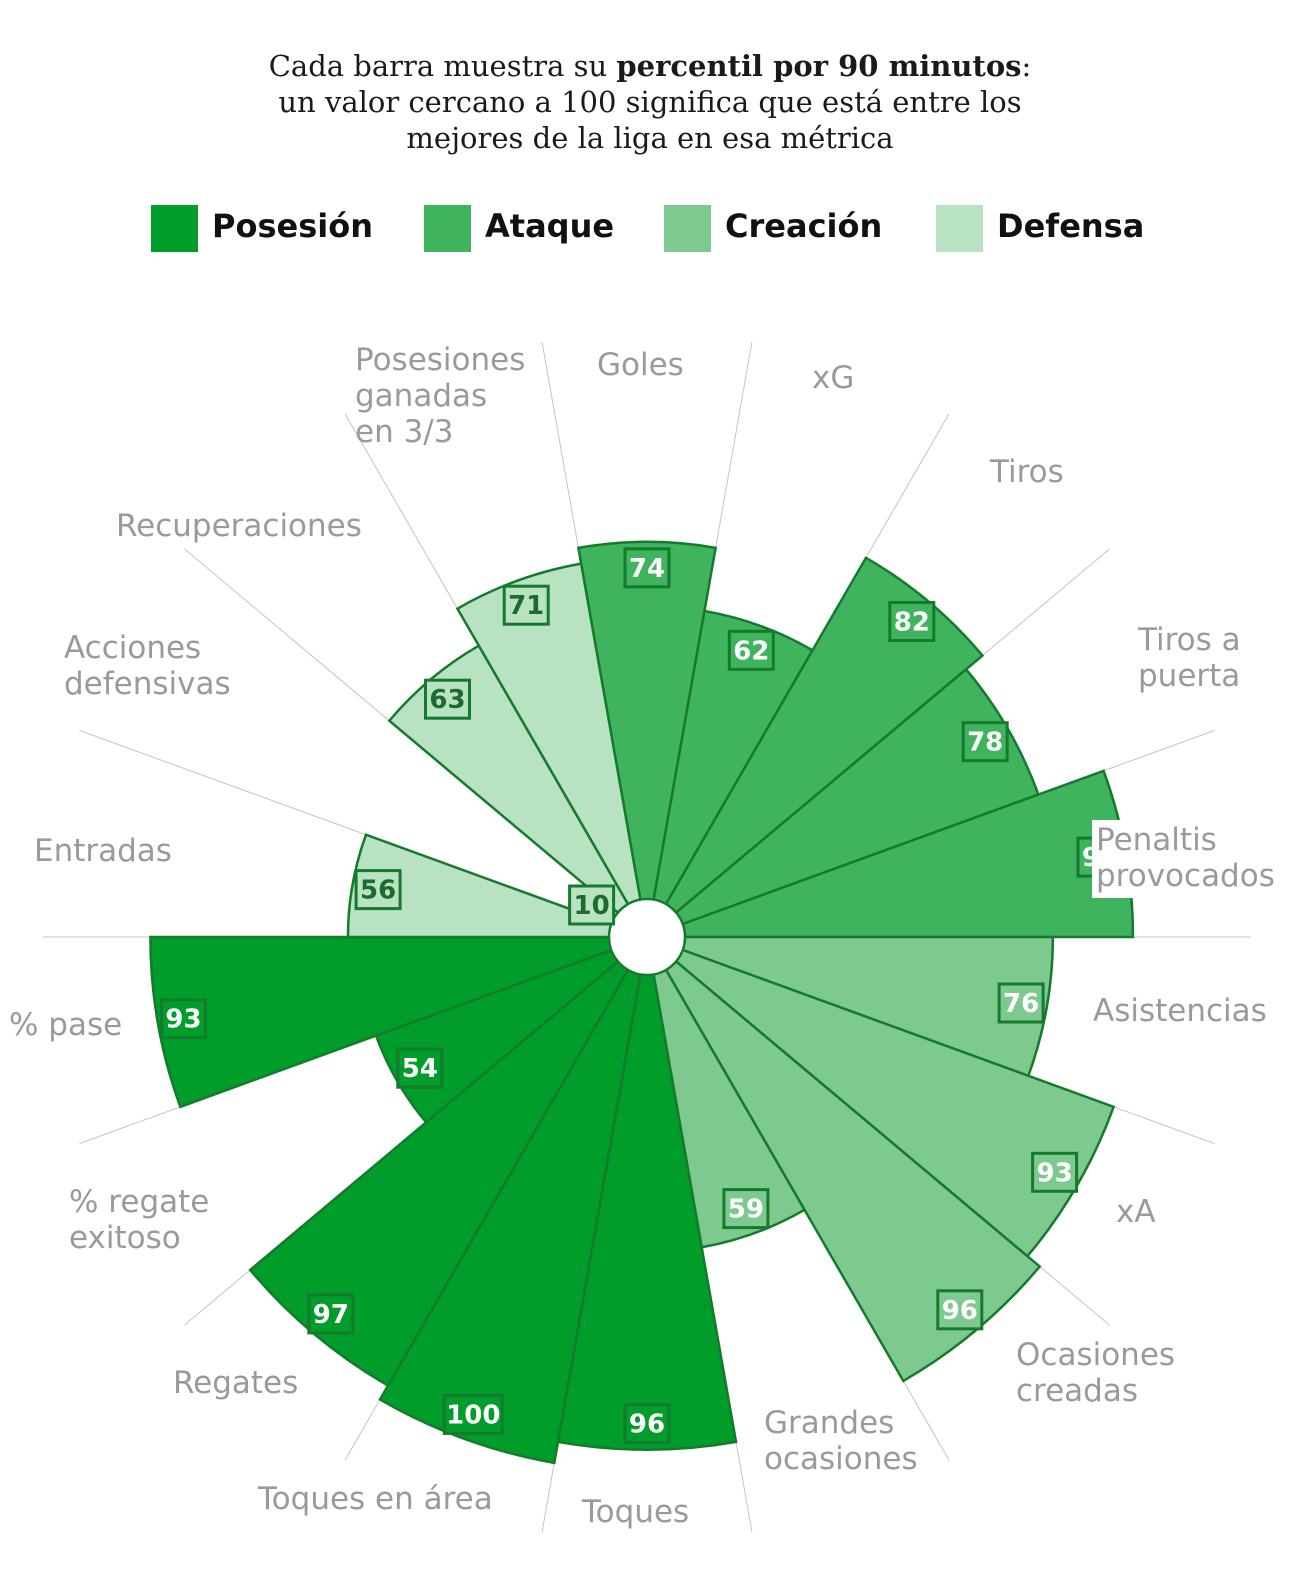  What do you see at coordinates (1026, 472) in the screenshot?
I see `category-label-tiros: Tiros` at bounding box center [1026, 472].